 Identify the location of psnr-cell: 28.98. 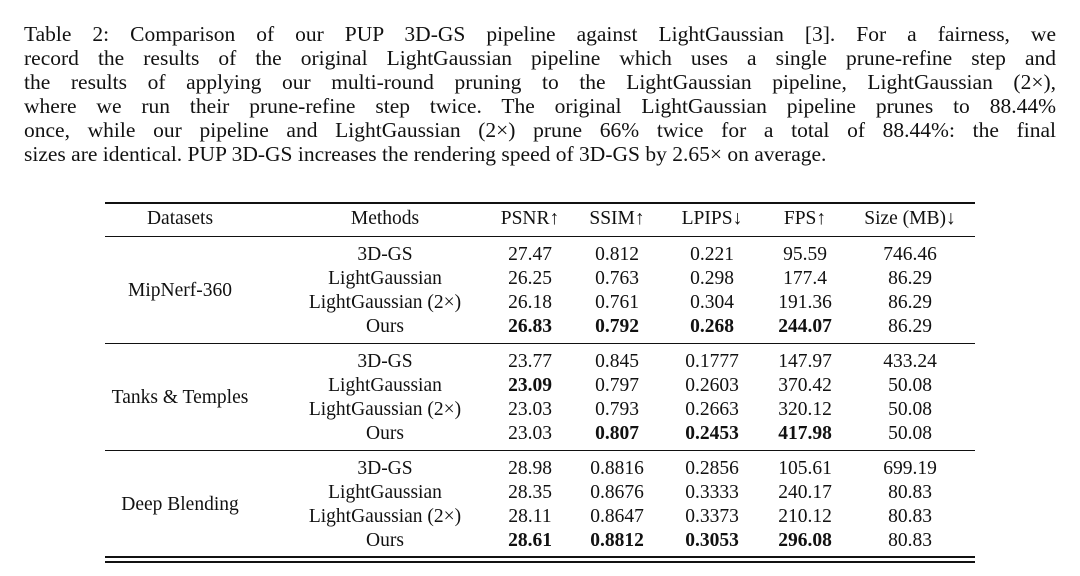
(530, 468).